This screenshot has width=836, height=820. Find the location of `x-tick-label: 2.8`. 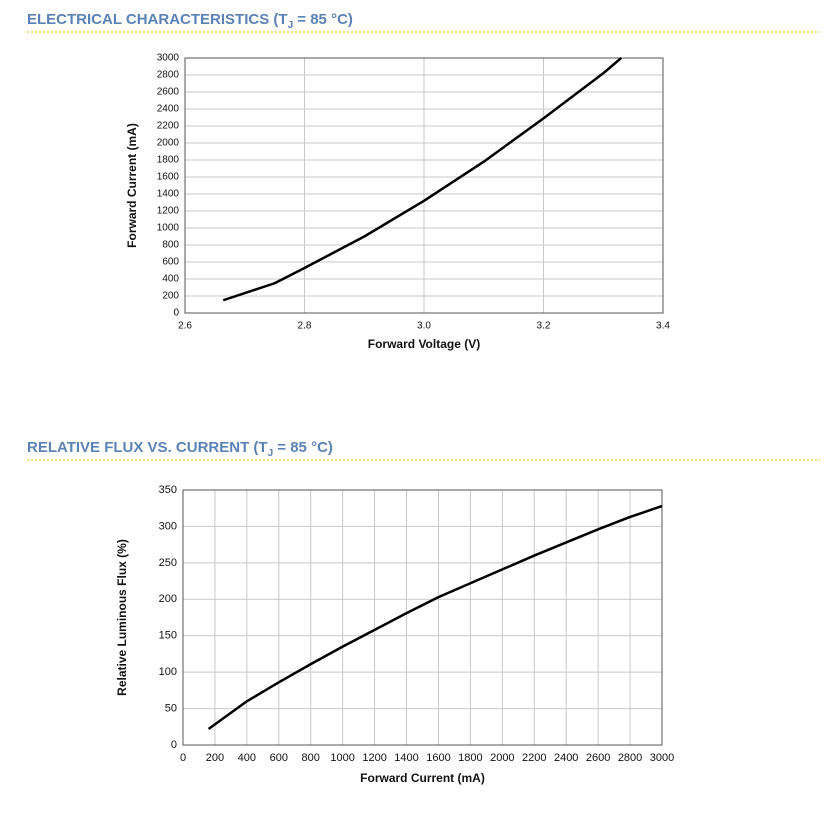

x-tick-label: 2.8 is located at coordinates (305, 326).